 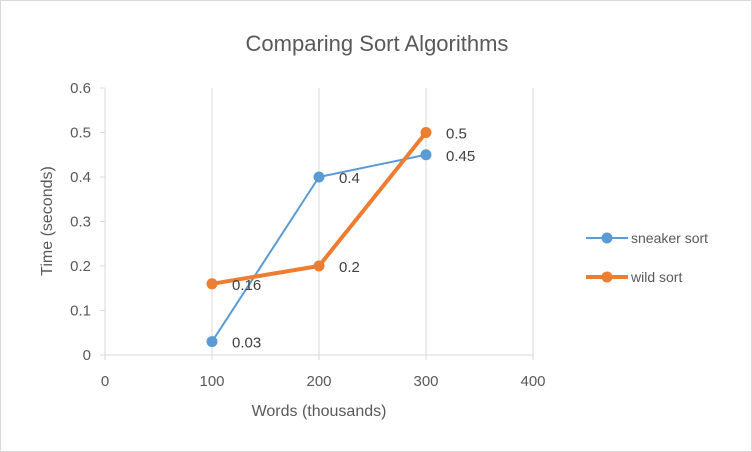 I want to click on x-tick-label: 200, so click(x=318, y=381).